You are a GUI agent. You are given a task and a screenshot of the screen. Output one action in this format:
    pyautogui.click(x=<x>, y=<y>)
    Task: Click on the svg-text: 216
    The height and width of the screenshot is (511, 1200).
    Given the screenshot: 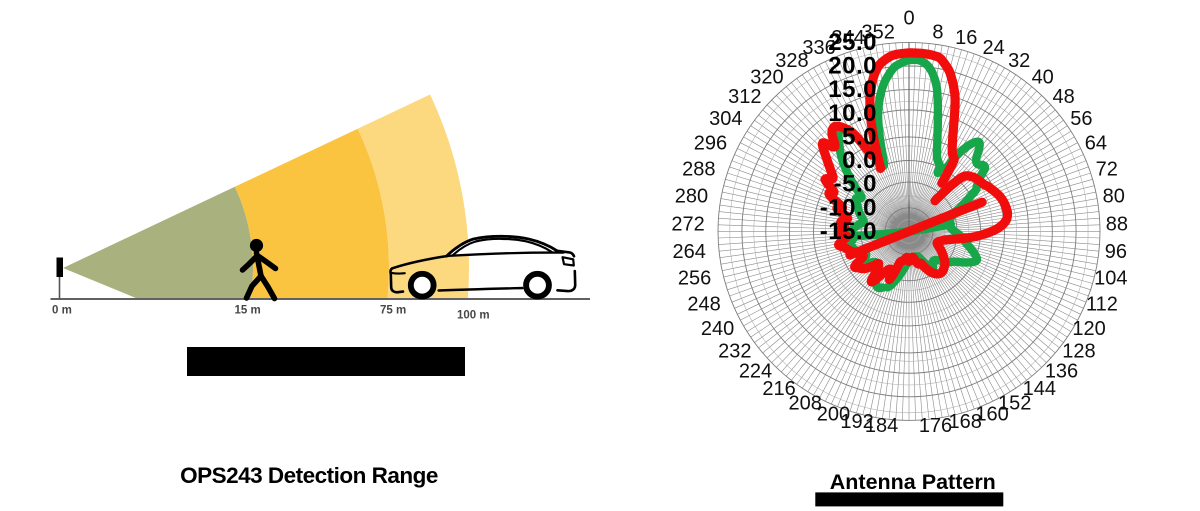 What is the action you would take?
    pyautogui.click(x=778, y=389)
    